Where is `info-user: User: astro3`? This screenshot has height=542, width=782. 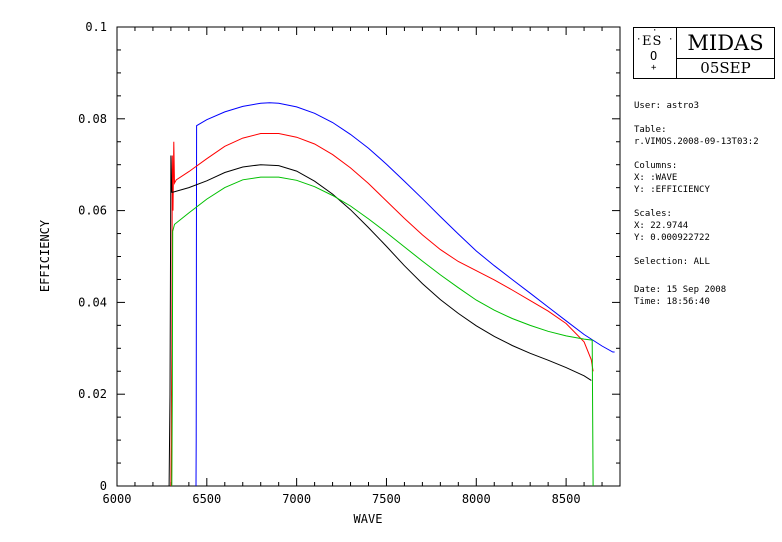 info-user: User: astro3 is located at coordinates (667, 106).